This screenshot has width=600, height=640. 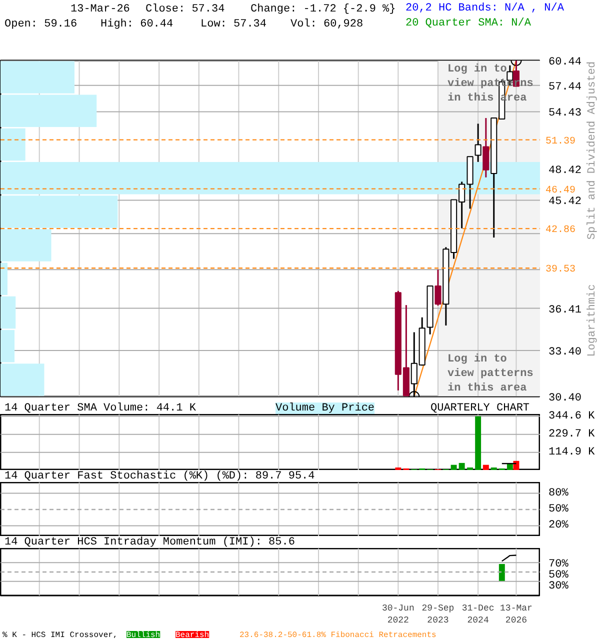 What do you see at coordinates (561, 142) in the screenshot?
I see `ref-line-label: 51.39` at bounding box center [561, 142].